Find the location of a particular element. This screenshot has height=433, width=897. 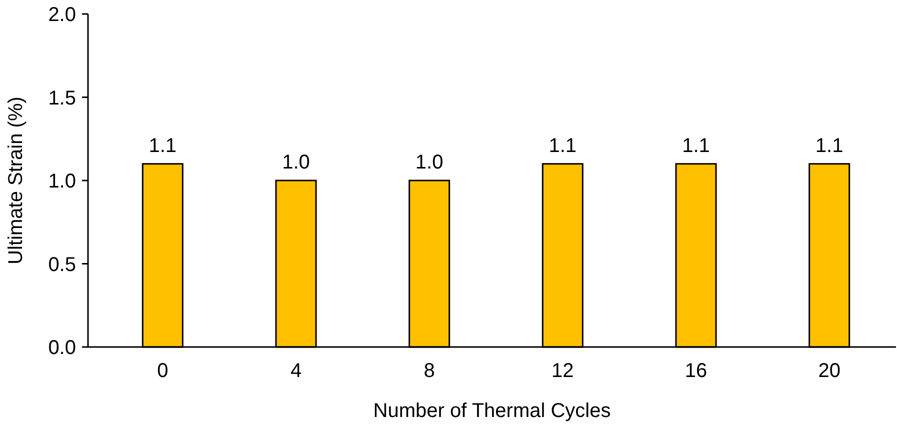

y-tick-label: 0.5 is located at coordinates (62, 265).